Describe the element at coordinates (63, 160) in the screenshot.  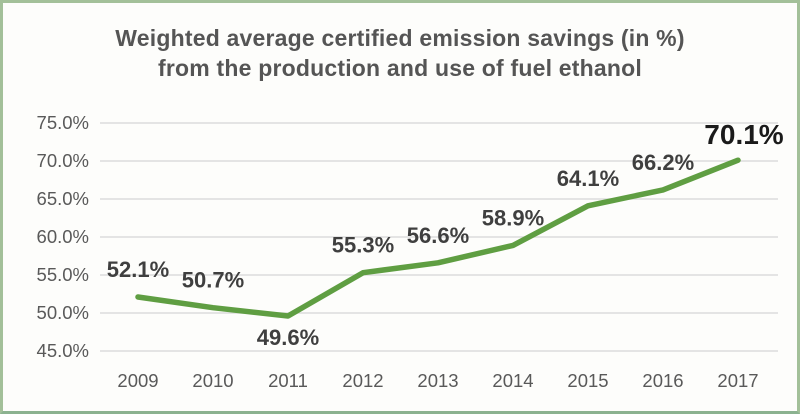
I see `y-axis-tick-label: 70.0%` at that location.